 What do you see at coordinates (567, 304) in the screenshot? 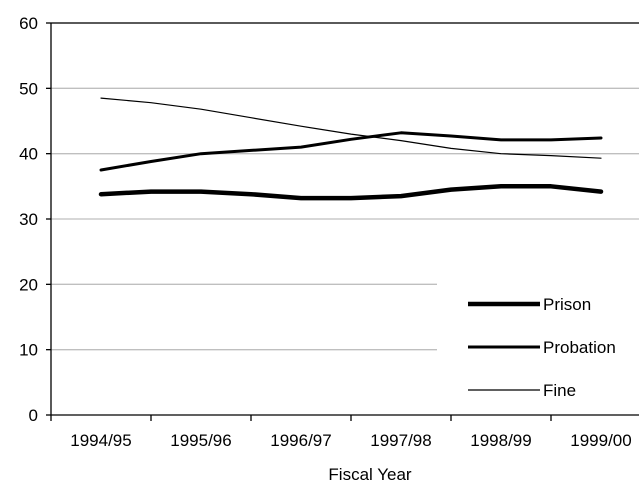
I see `legend-label-prison: Prison` at bounding box center [567, 304].